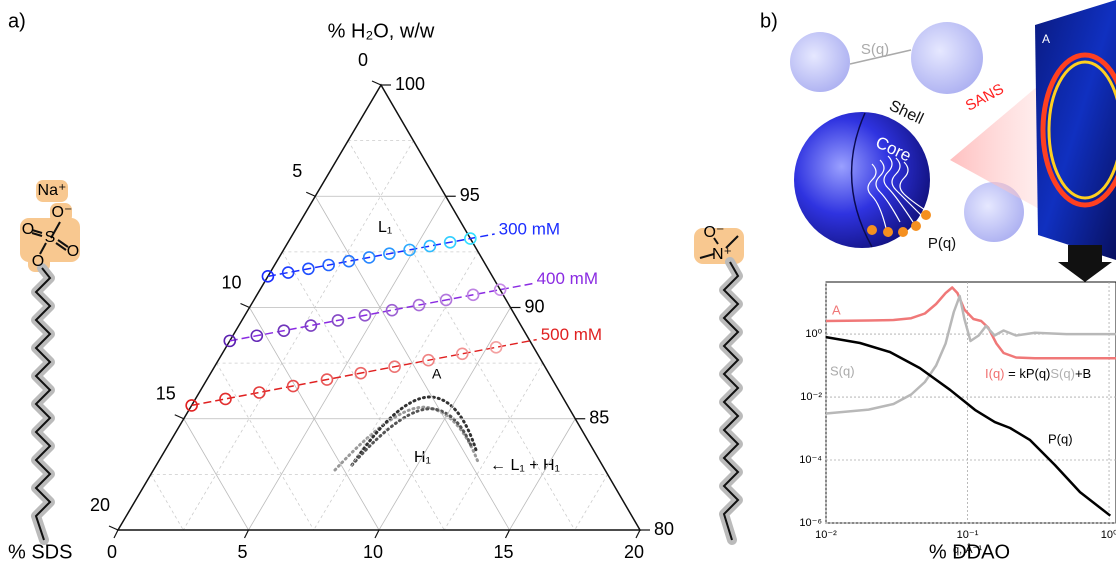 This screenshot has height=564, width=1116. Describe the element at coordinates (470, 195) in the screenshot. I see `right-tick-label: 95` at that location.